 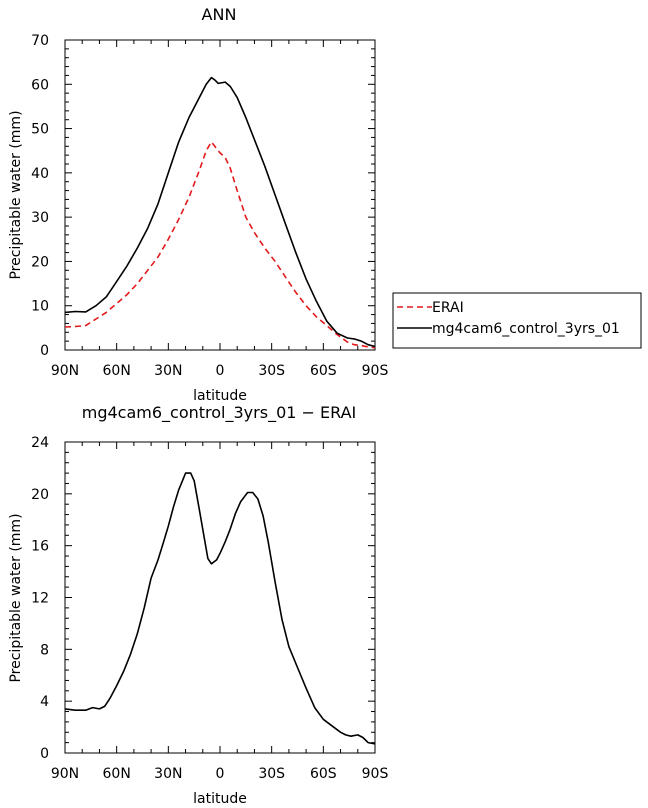 I want to click on bottom-x-tick-label: 30N, so click(x=168, y=774).